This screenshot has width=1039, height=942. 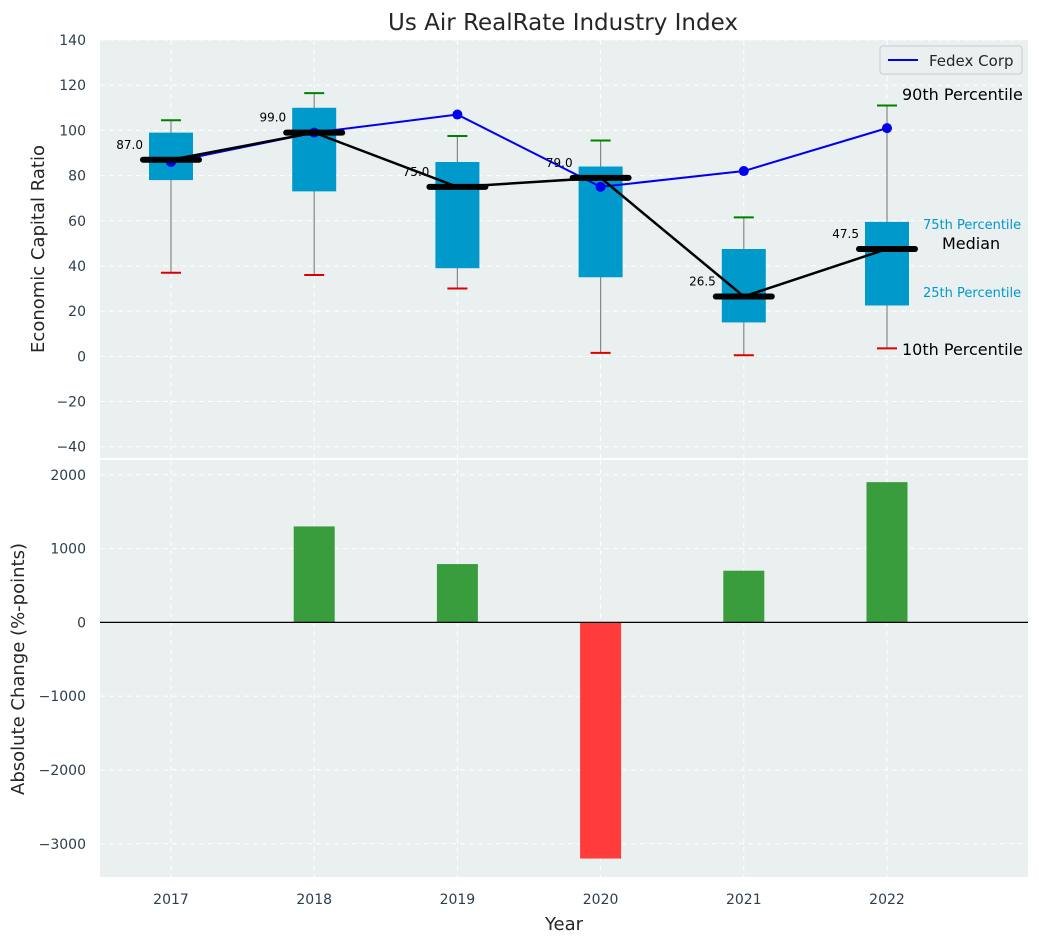 What do you see at coordinates (77, 222) in the screenshot?
I see `top-y-tick-label: 60` at bounding box center [77, 222].